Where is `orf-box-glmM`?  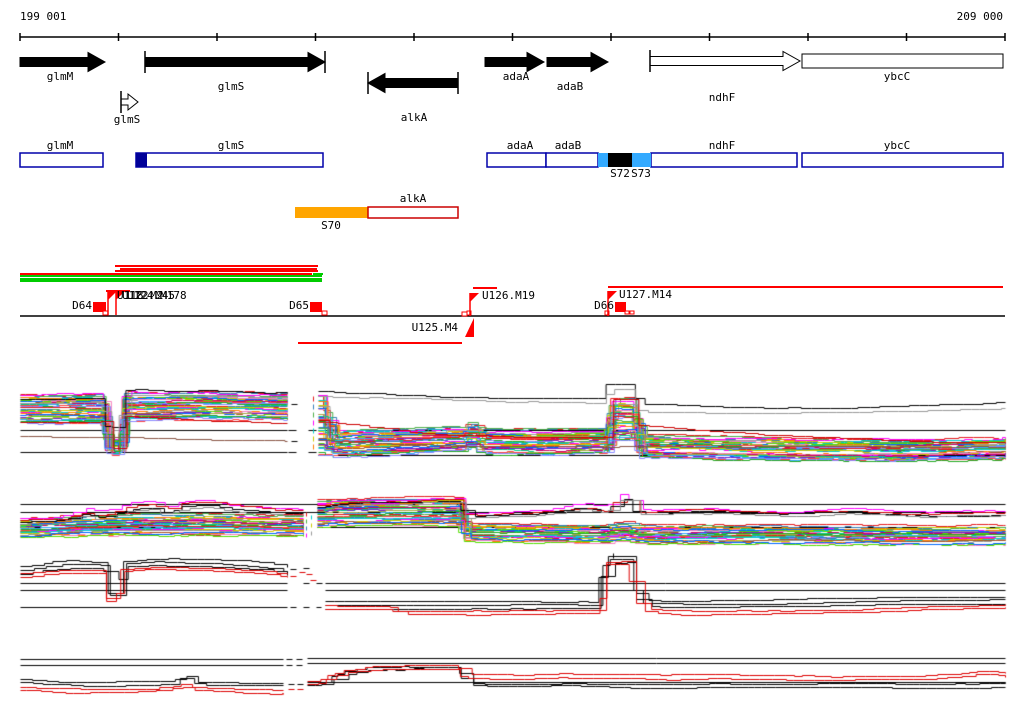 orf-box-glmM is located at coordinates (61, 160).